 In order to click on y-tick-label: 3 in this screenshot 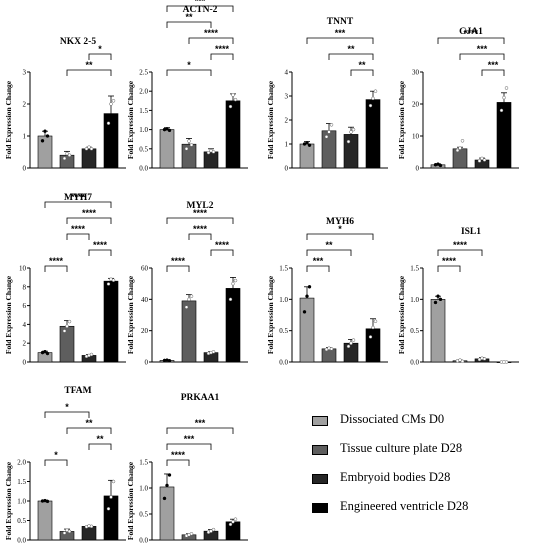, I will do `click(287, 97)`.